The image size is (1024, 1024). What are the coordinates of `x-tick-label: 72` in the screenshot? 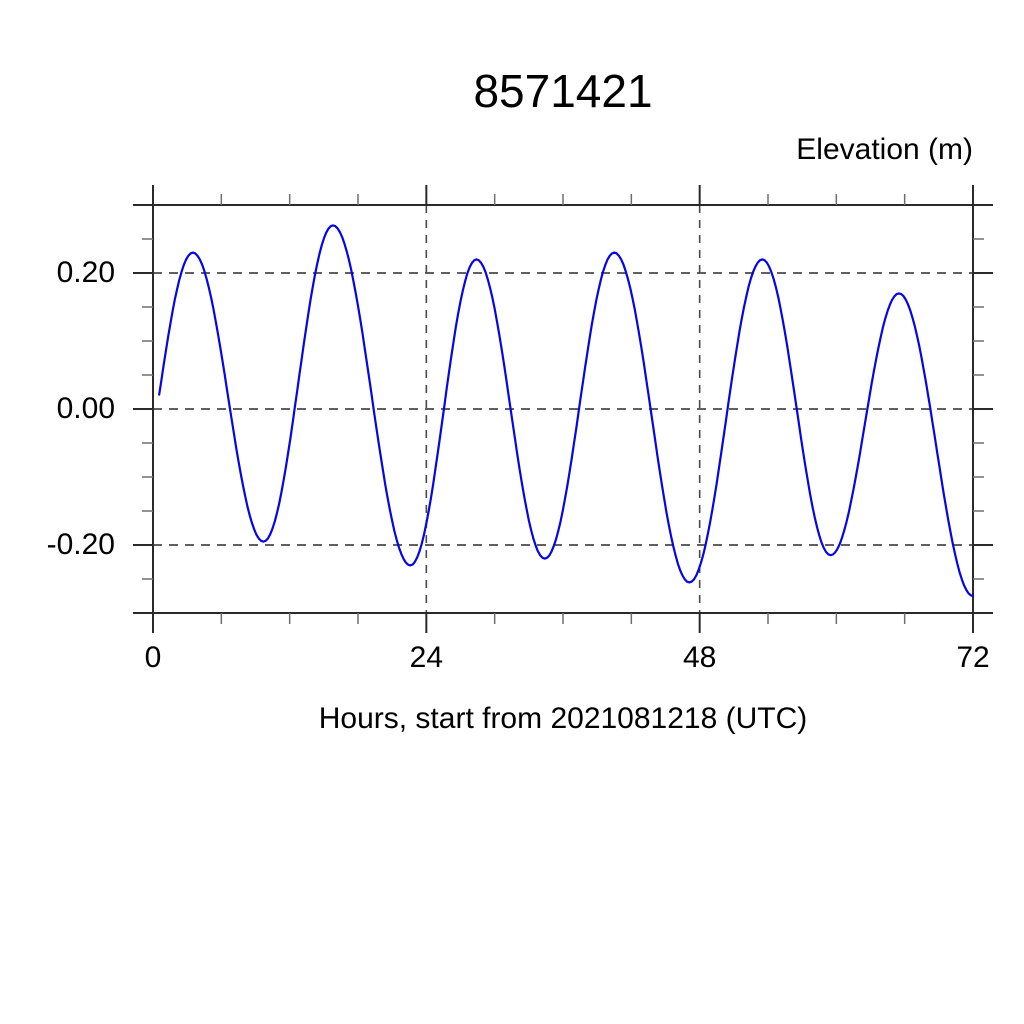 It's located at (973, 657).